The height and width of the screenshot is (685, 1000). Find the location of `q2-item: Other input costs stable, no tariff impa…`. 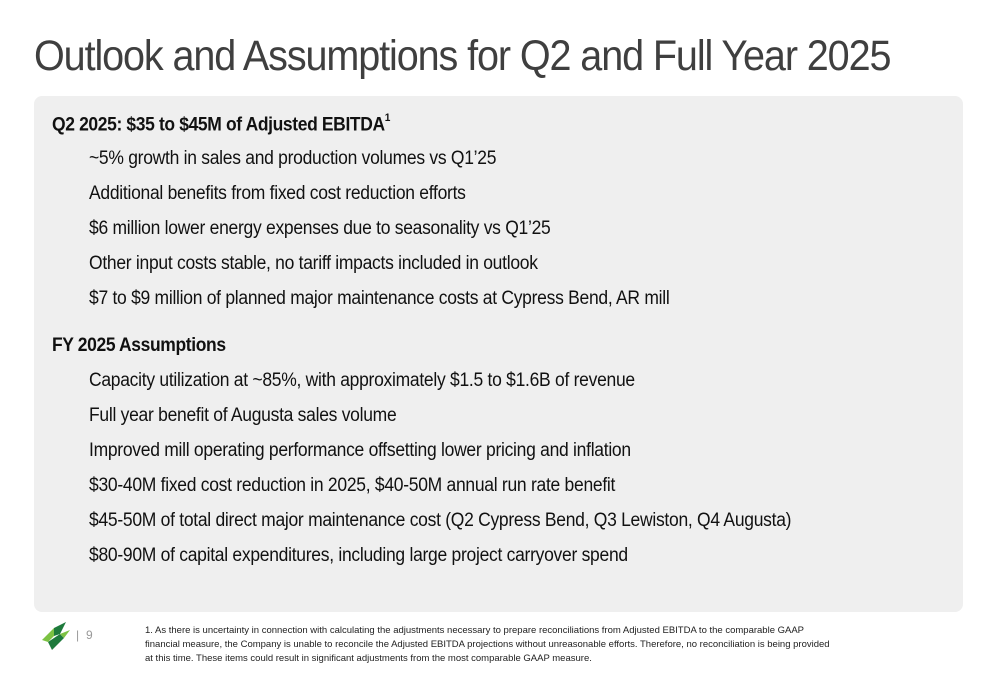

q2-item: Other input costs stable, no tariff impa… is located at coordinates (313, 263).